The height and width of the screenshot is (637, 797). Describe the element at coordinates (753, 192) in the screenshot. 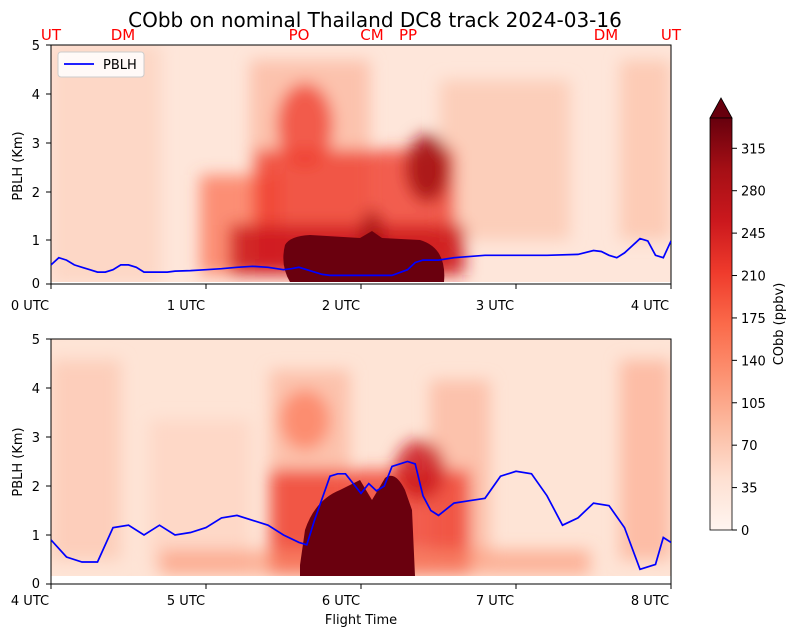

I see `colorbar-tick-label: 280` at that location.